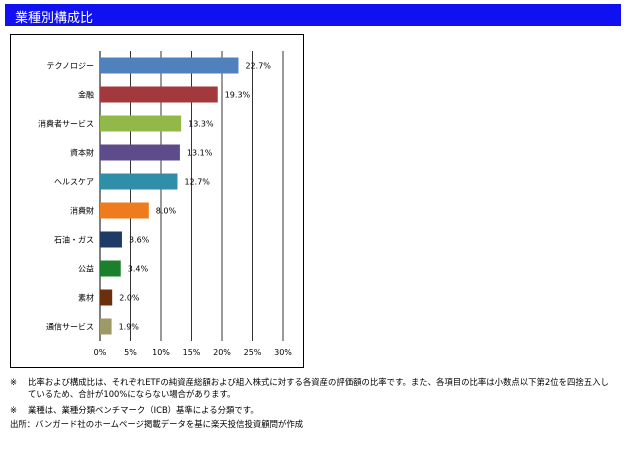 The width and height of the screenshot is (626, 454). I want to click on value-label: 13.3%, so click(201, 124).